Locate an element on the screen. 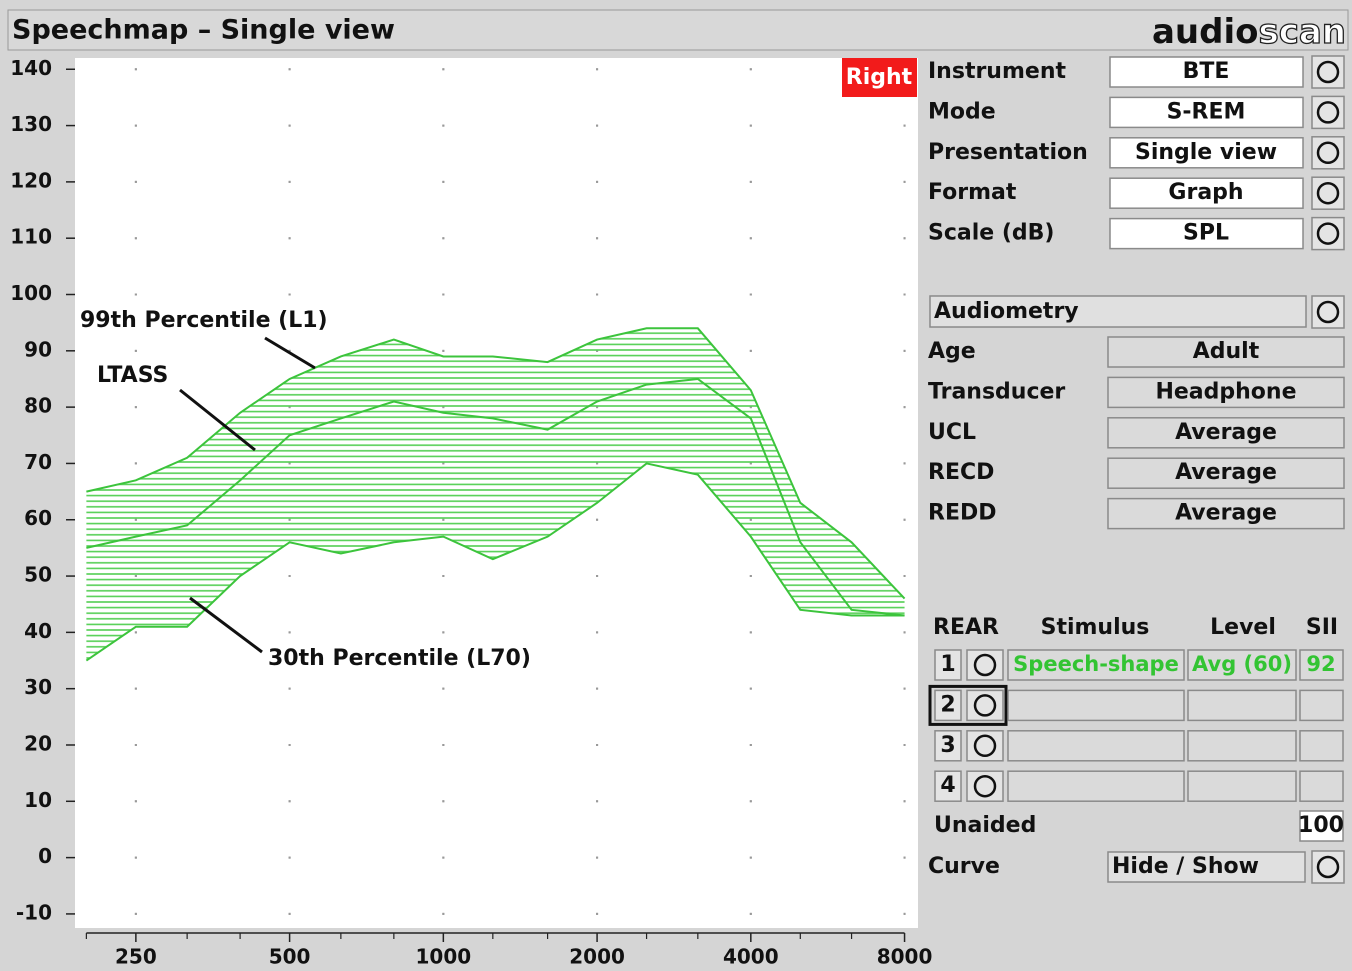  logo: audioscan is located at coordinates (1249, 32).